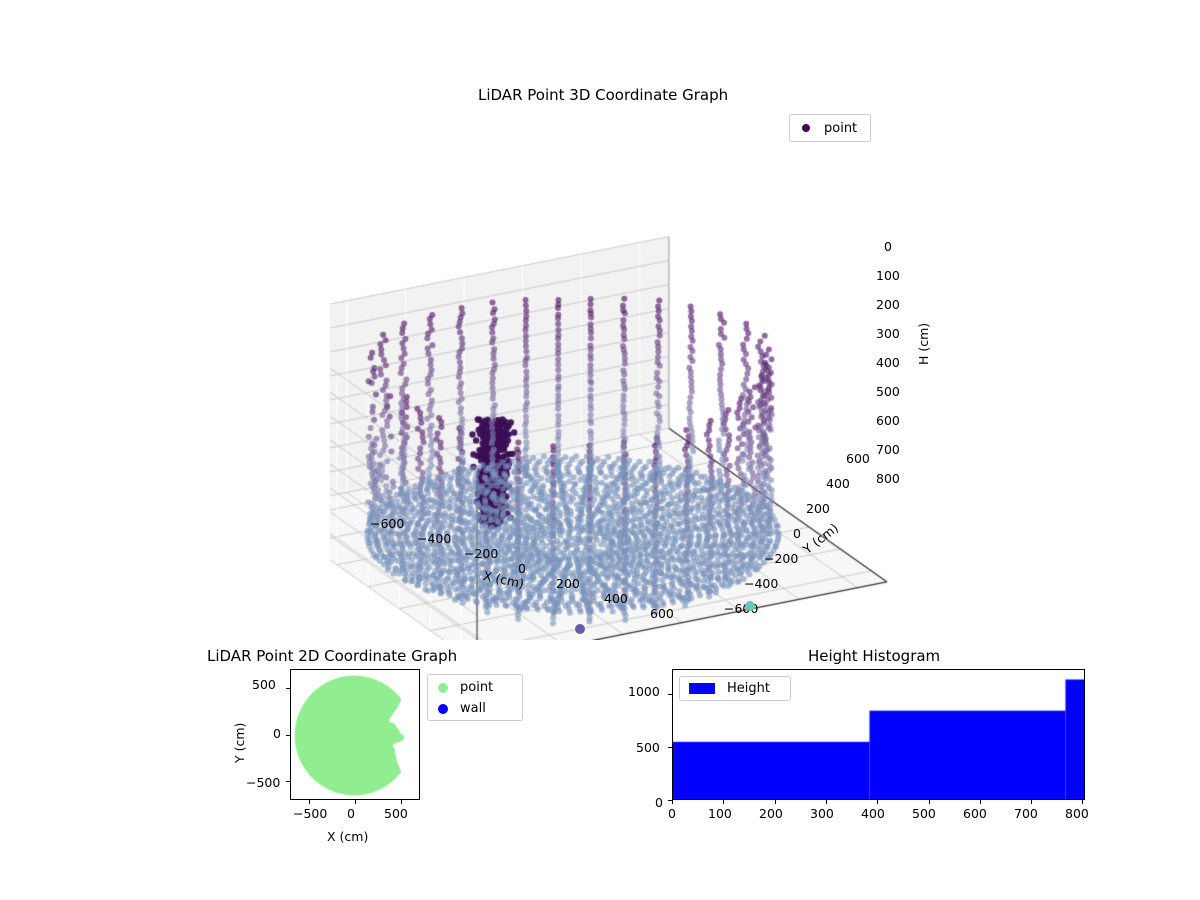 This screenshot has width=1200, height=900. Describe the element at coordinates (975, 813) in the screenshot. I see `hist-x-tick-600: 600` at that location.